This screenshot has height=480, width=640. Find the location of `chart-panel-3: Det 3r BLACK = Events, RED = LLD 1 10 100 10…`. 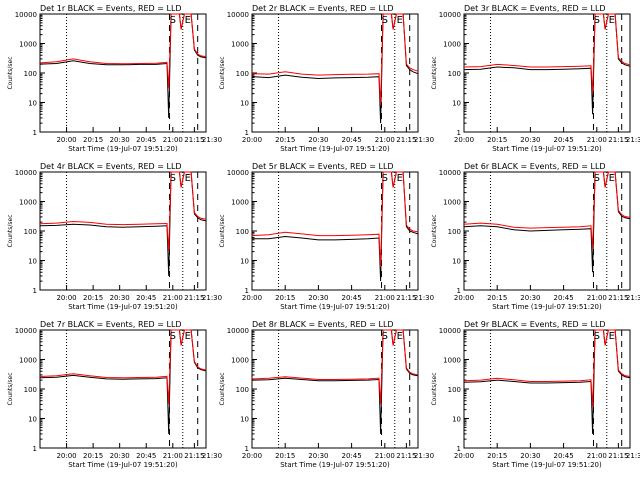

chart-panel-3: Det 3r BLACK = Events, RED = LLD 1 10 100 10… is located at coordinates (535, 78).